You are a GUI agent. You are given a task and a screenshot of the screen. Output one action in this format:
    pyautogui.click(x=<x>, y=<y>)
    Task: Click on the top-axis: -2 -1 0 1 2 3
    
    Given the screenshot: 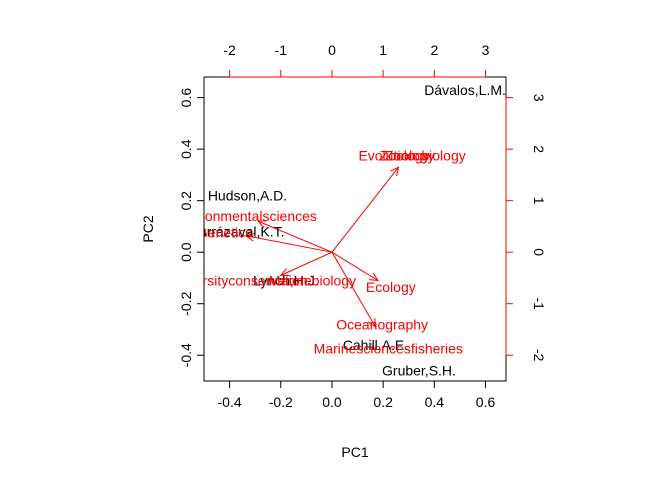 What is the action you would take?
    pyautogui.click(x=356, y=60)
    